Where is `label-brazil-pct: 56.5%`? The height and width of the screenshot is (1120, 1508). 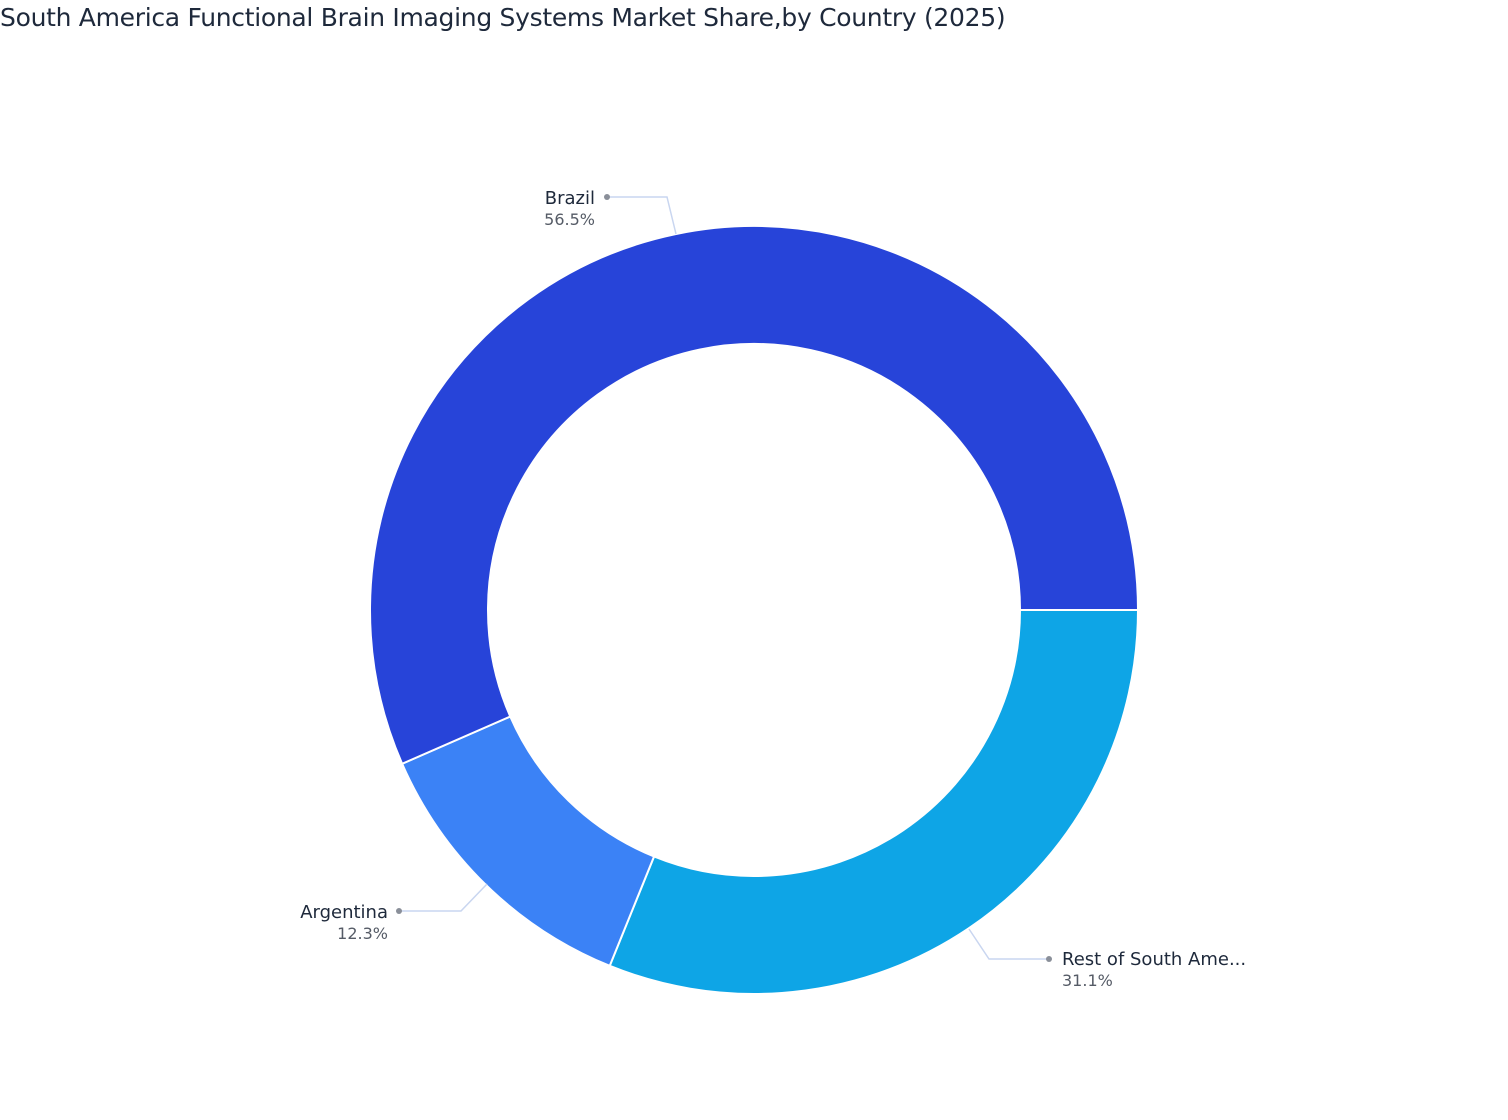
label-brazil-pct: 56.5% is located at coordinates (569, 219).